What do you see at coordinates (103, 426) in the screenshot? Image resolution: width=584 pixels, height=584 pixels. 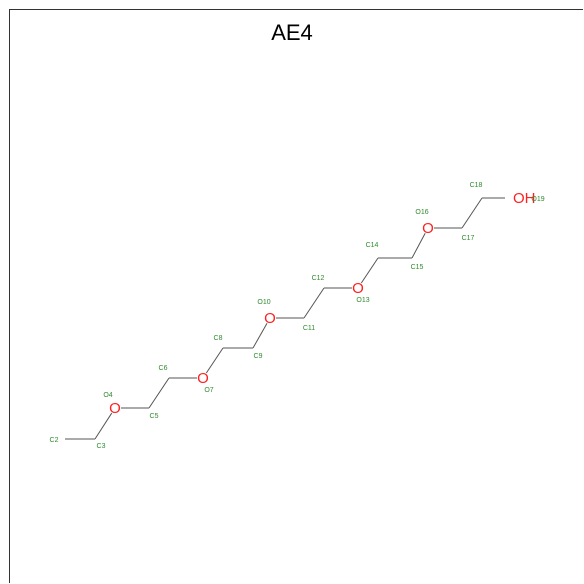 I see `bond-c3-o4` at bounding box center [103, 426].